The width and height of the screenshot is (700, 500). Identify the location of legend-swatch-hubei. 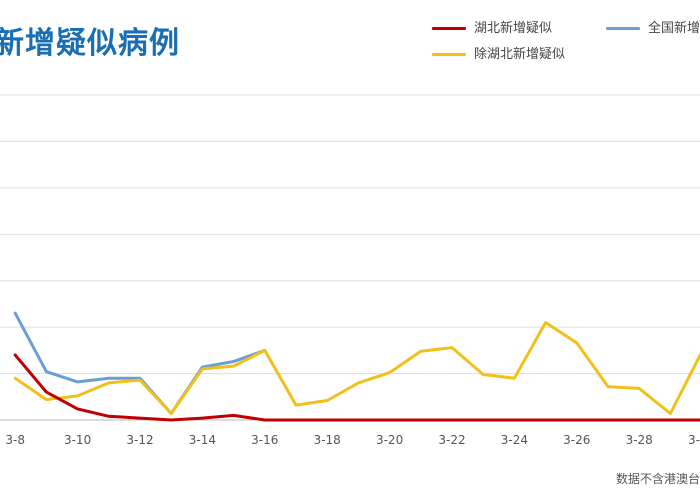
(449, 28).